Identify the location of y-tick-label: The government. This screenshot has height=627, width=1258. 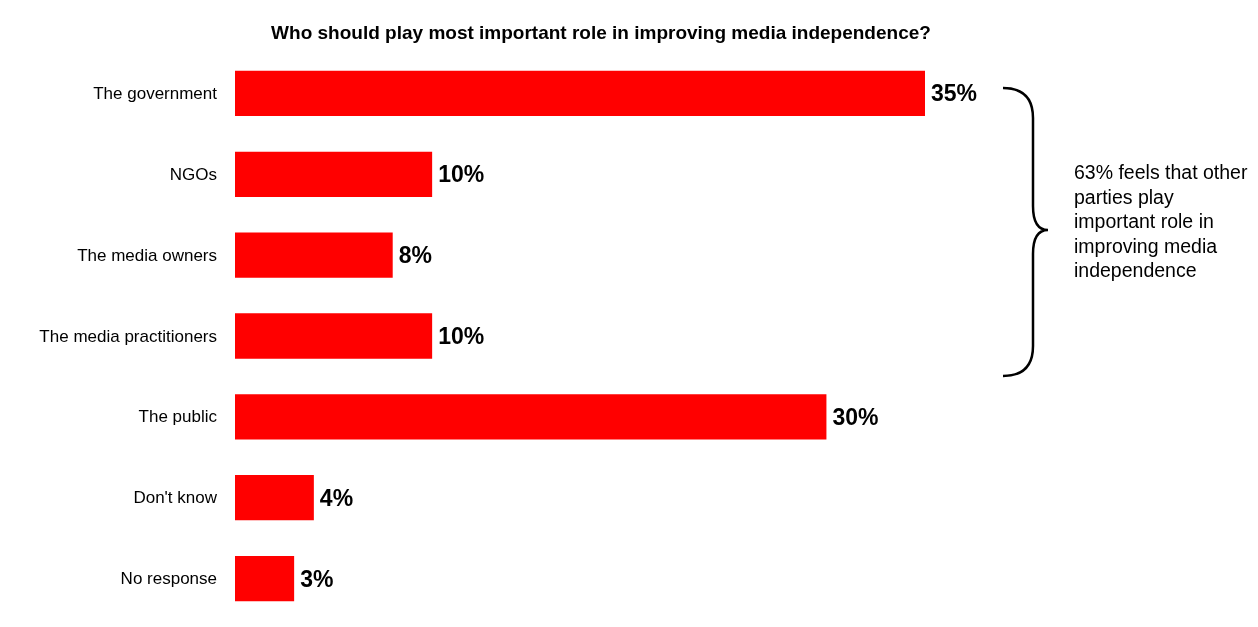
(155, 93).